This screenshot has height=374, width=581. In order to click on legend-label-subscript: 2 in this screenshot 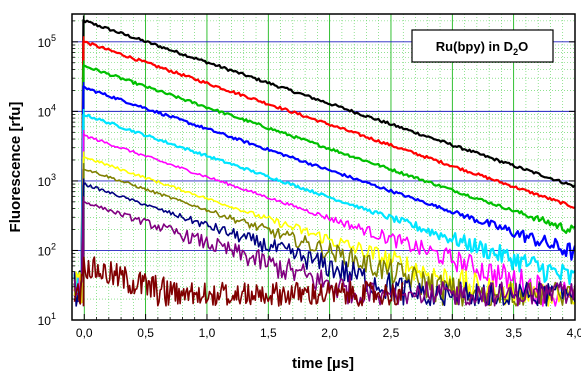, I will do `click(515, 52)`.